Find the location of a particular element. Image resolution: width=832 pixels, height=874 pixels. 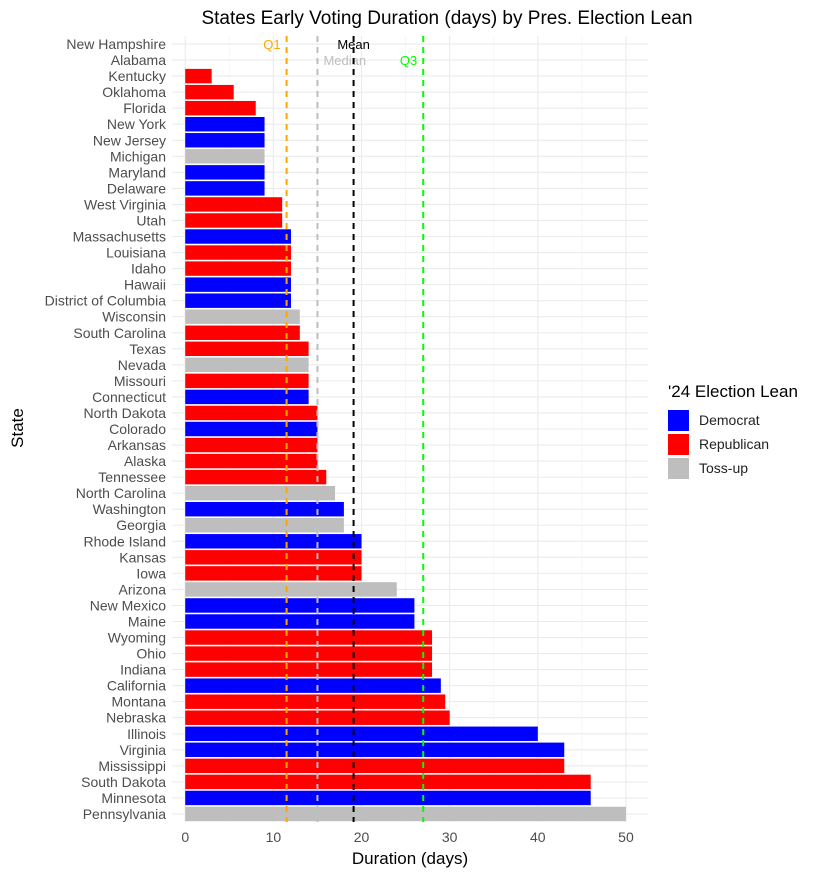

bar-nevada is located at coordinates (247, 365).